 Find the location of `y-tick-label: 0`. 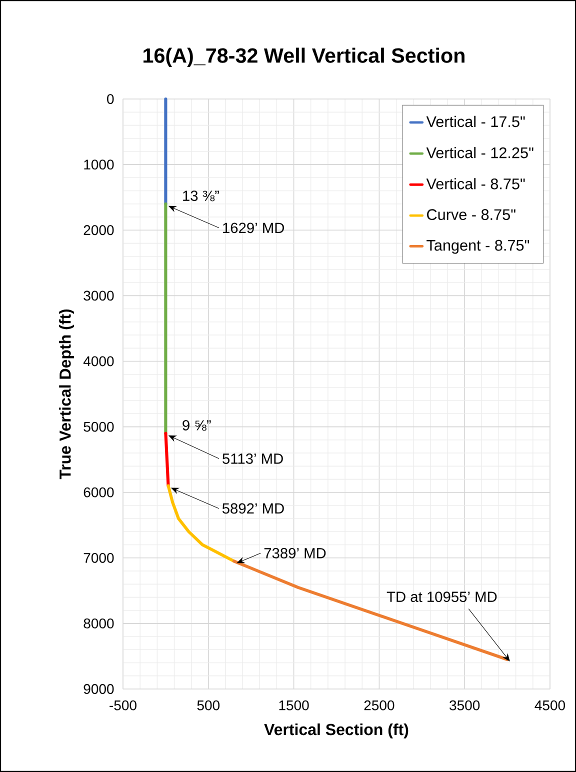

y-tick-label: 0 is located at coordinates (110, 99).